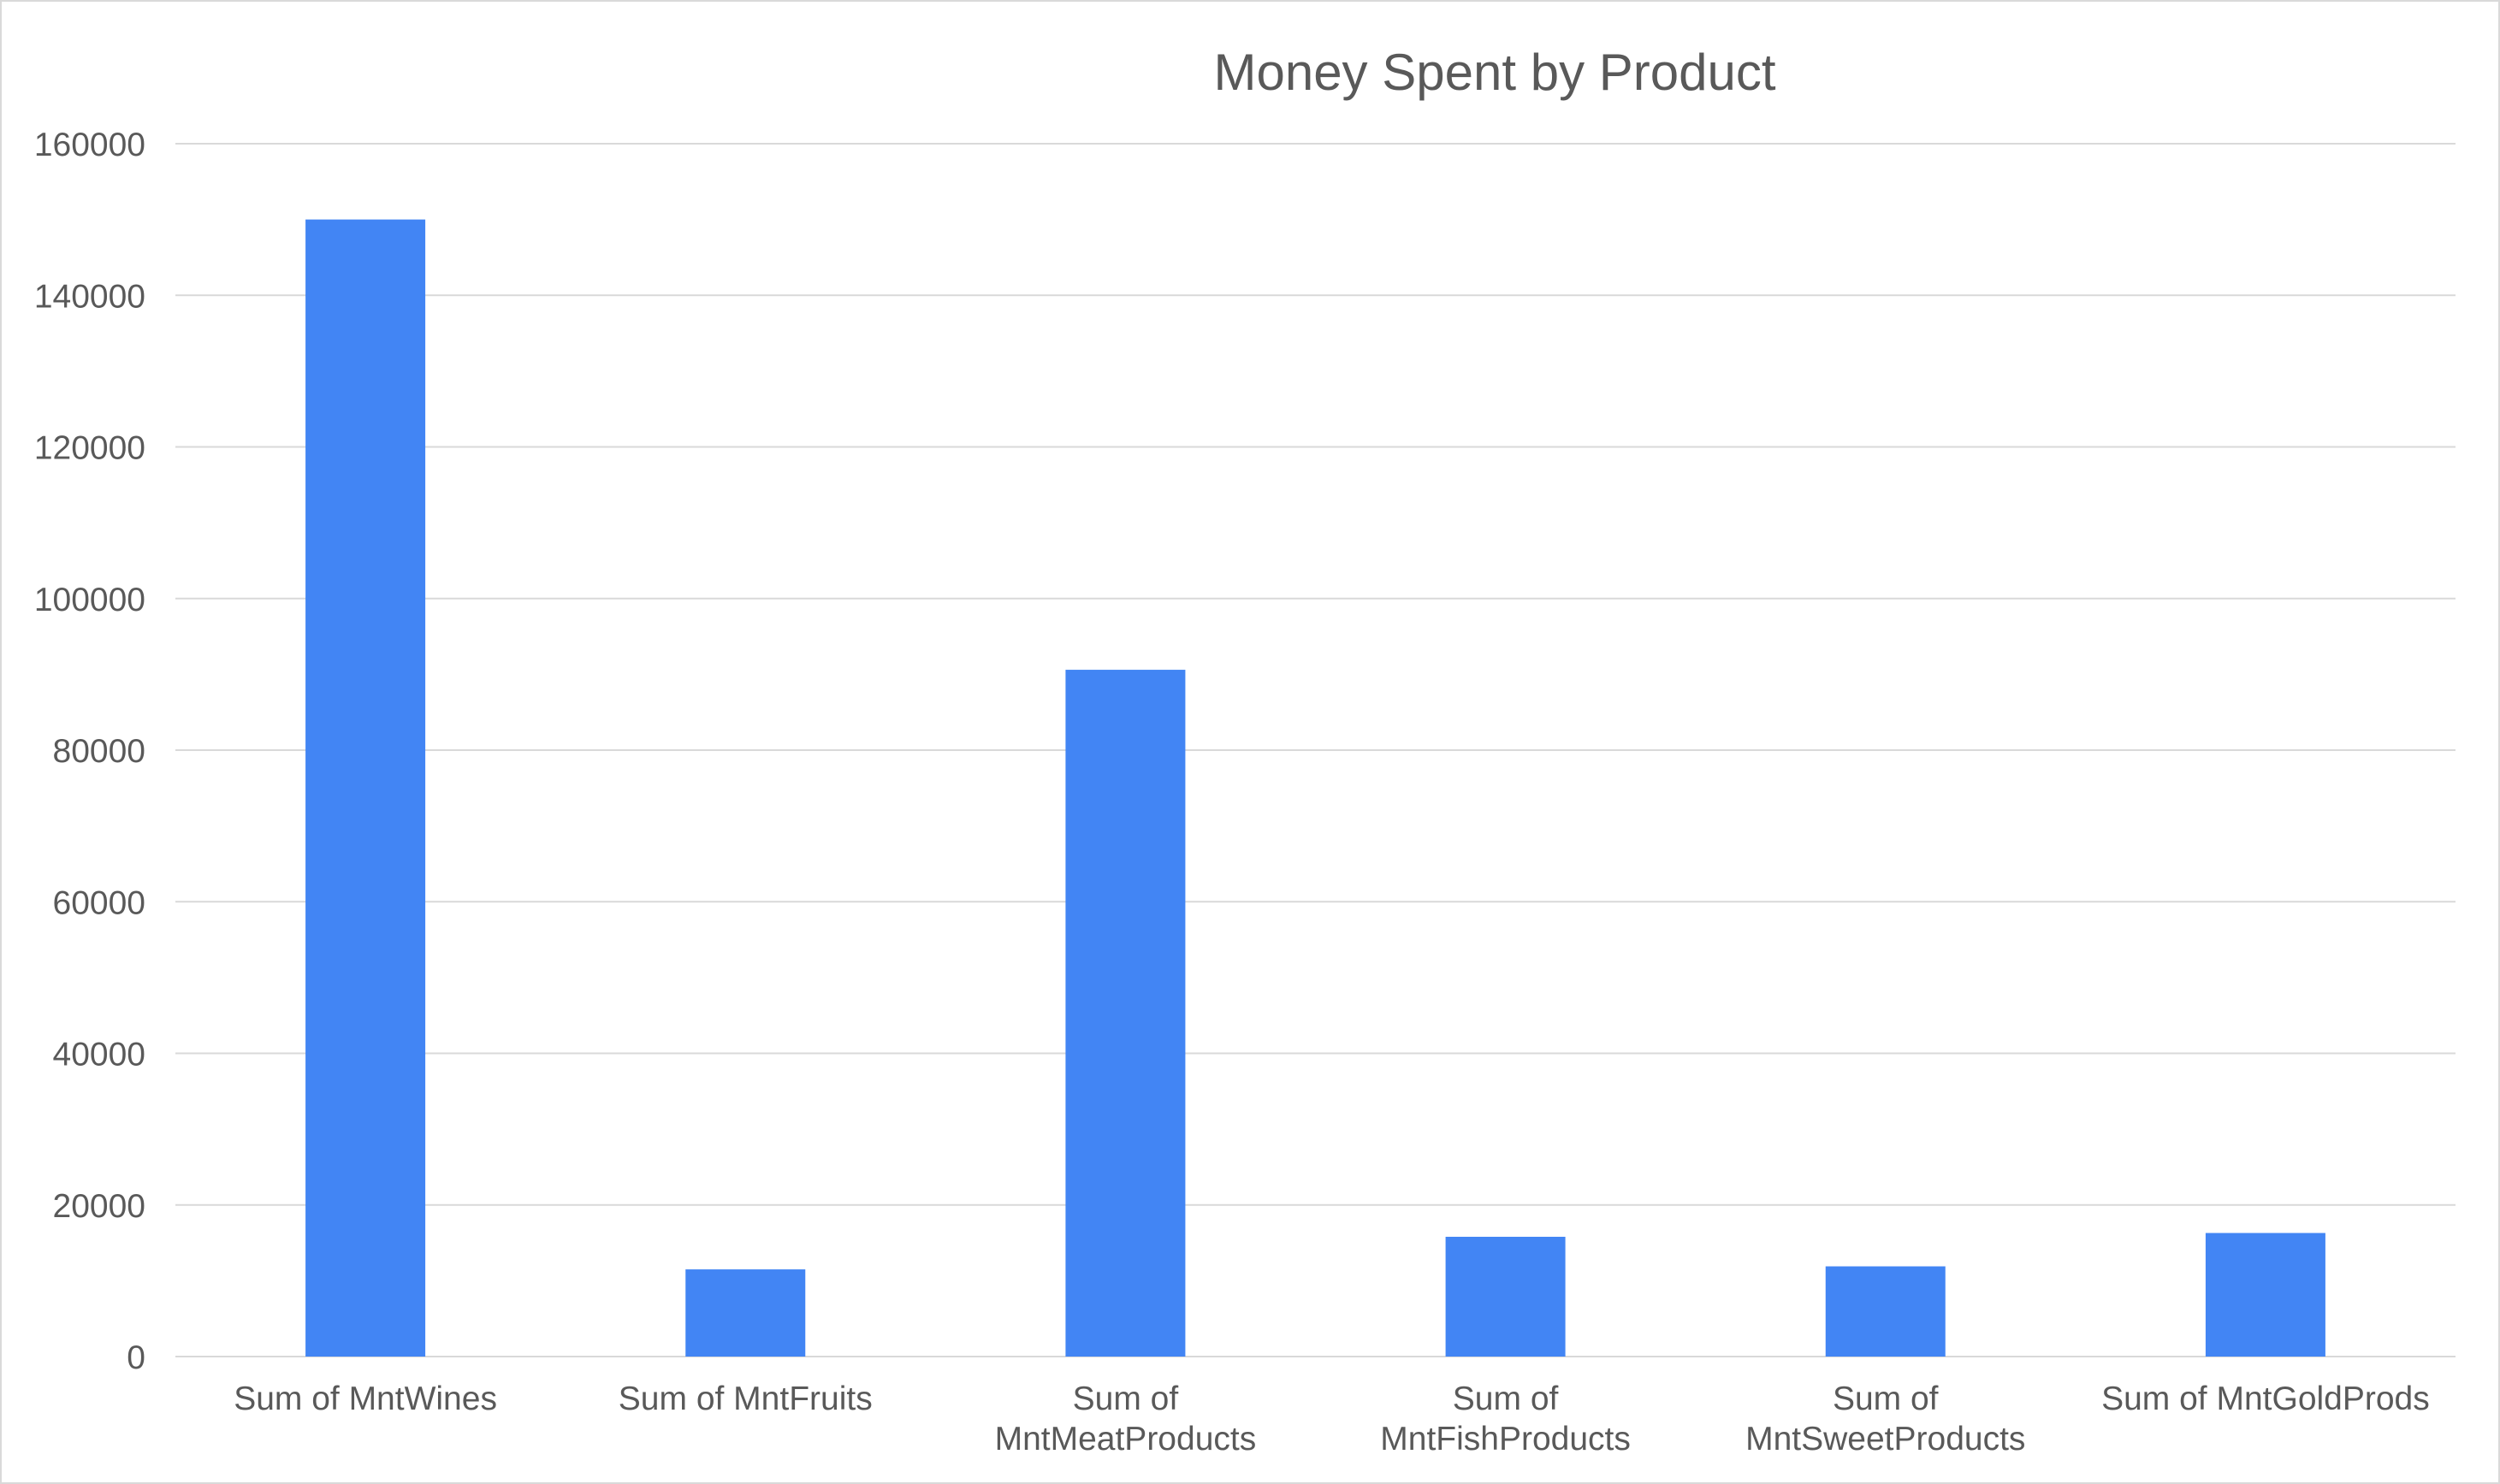 Image resolution: width=2500 pixels, height=1484 pixels. What do you see at coordinates (99, 751) in the screenshot?
I see `y-tick-label: 80000` at bounding box center [99, 751].